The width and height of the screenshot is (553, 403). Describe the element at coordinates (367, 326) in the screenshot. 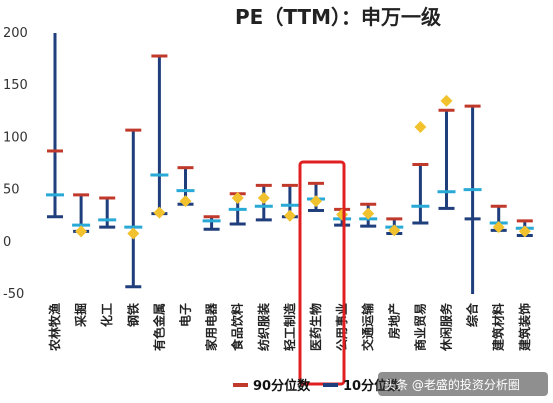

I see `category-label: 交通运输` at that location.